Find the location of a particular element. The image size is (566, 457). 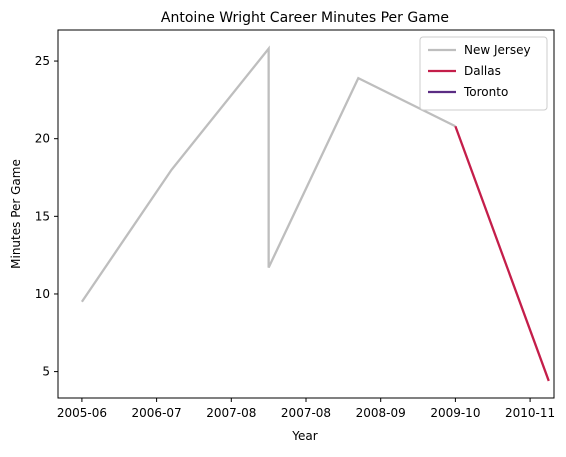

legend-label-toronto: Toronto is located at coordinates (485, 92).